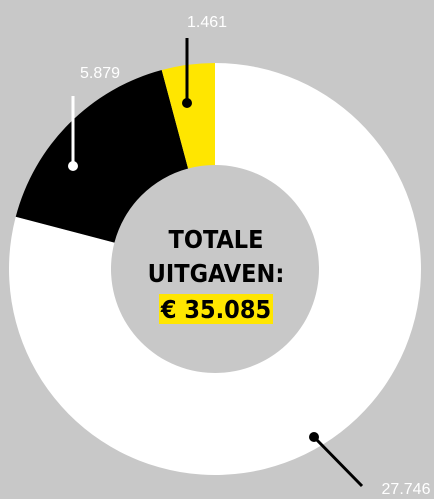  What do you see at coordinates (216, 239) in the screenshot?
I see `center-title: TOTALE` at bounding box center [216, 239].